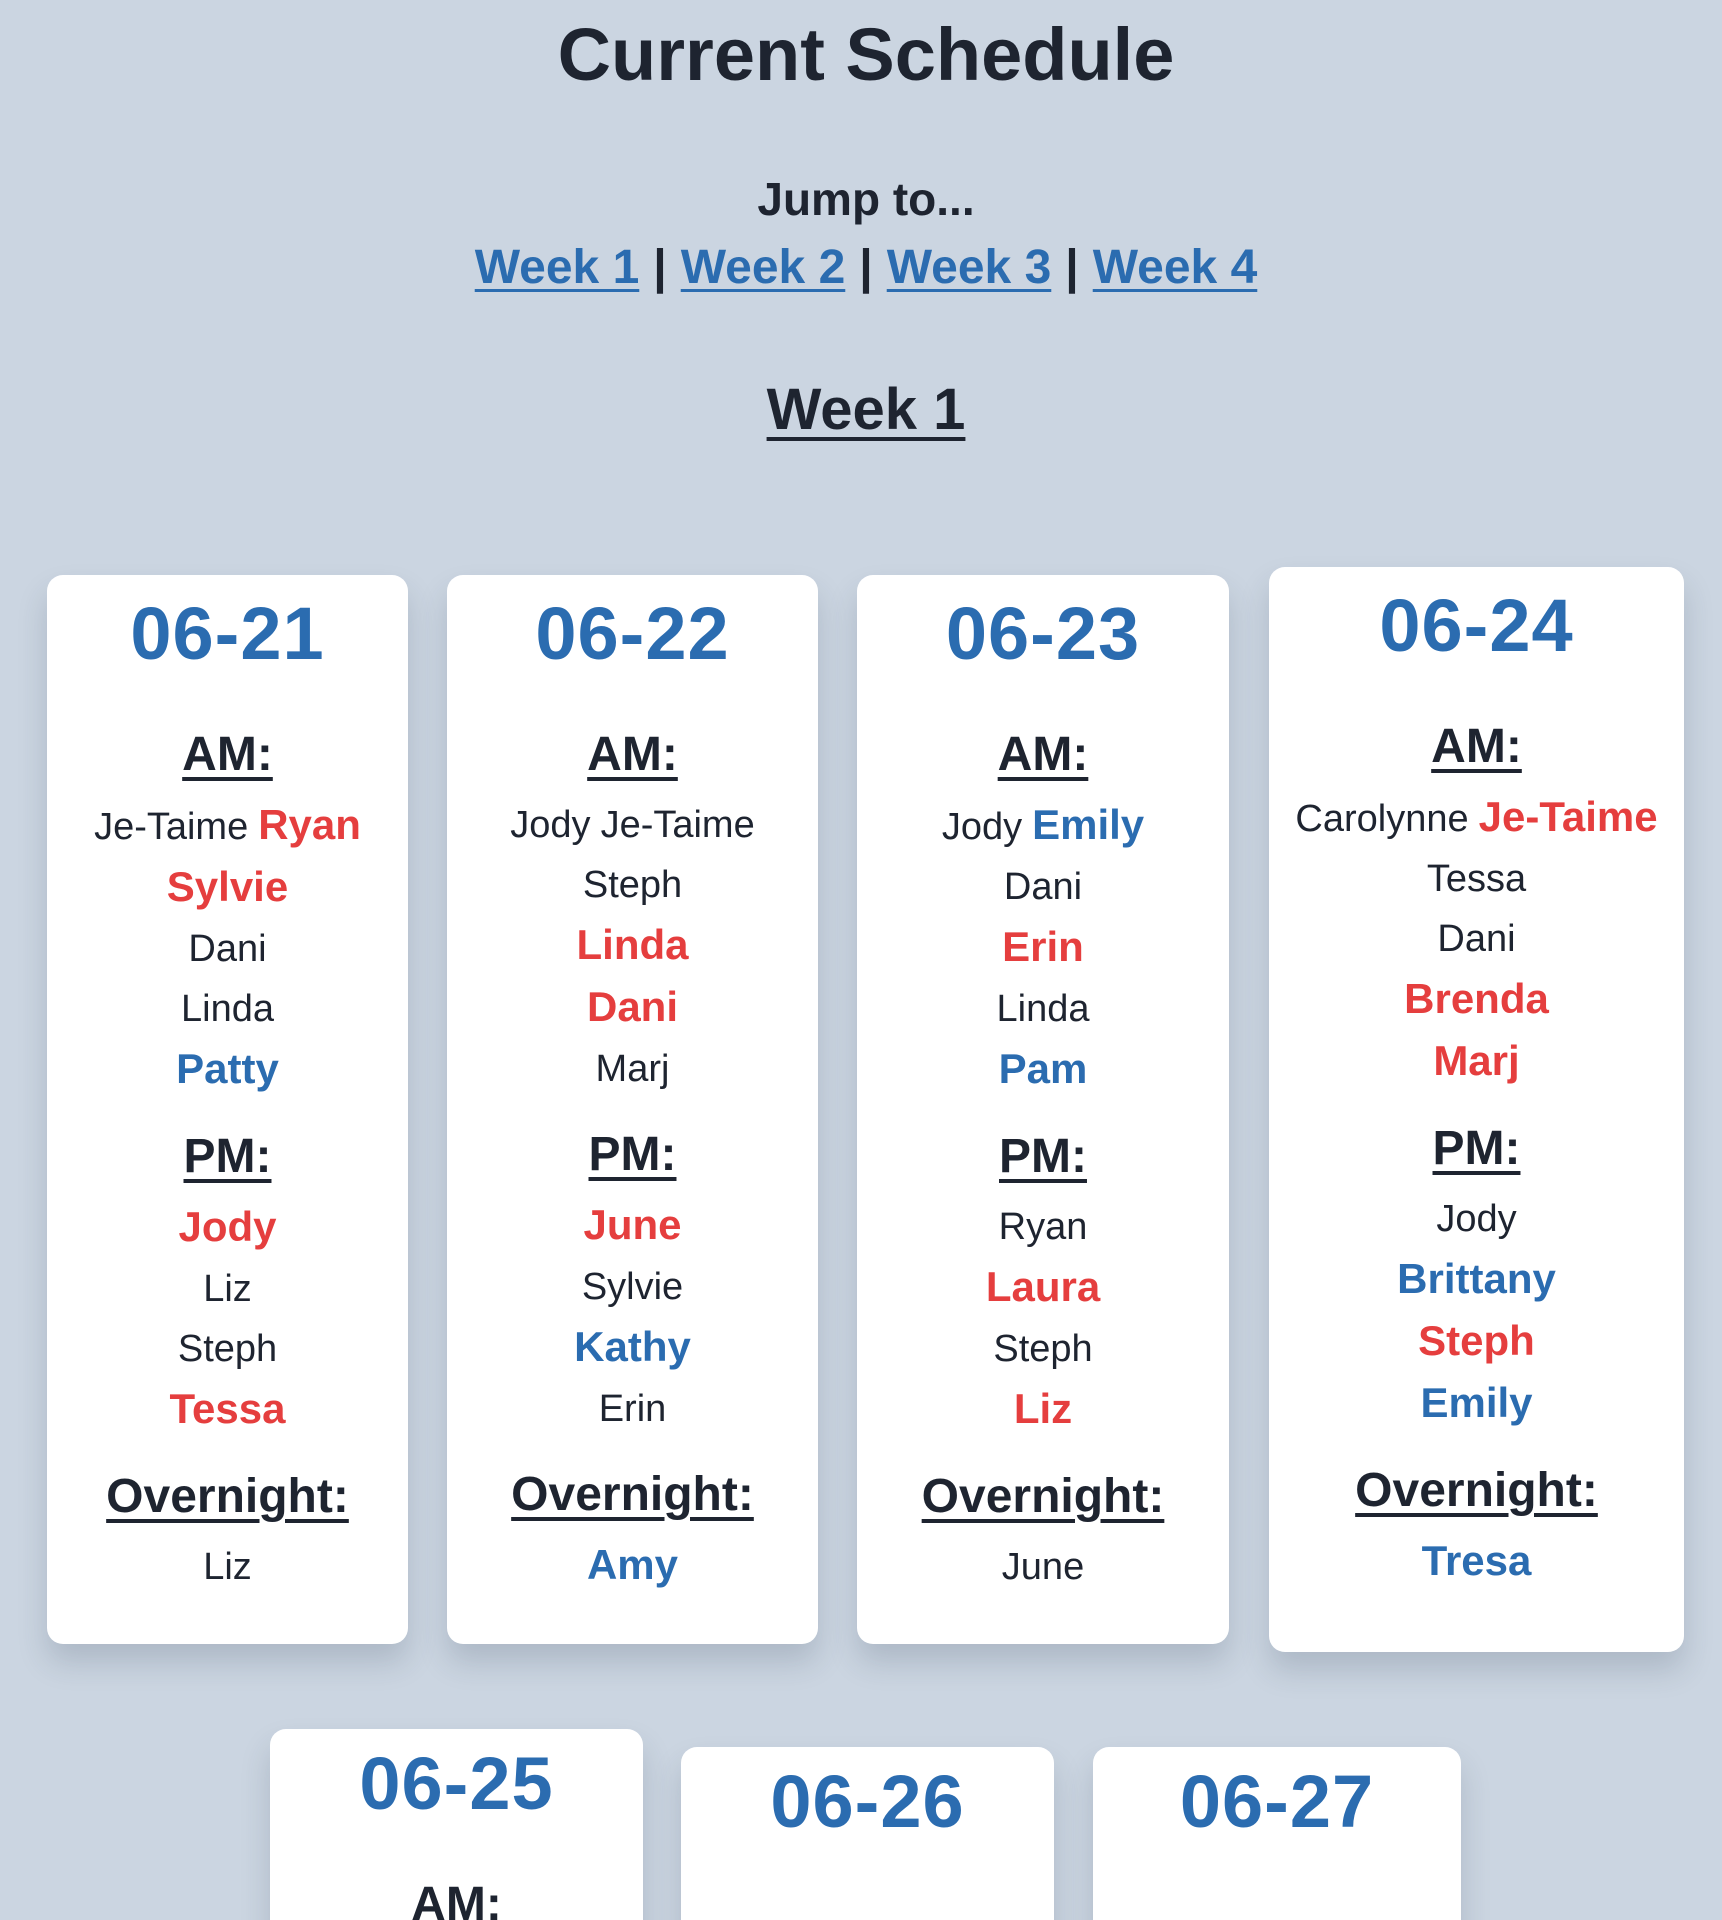  I want to click on staff-line: Brittany, so click(1476, 1280).